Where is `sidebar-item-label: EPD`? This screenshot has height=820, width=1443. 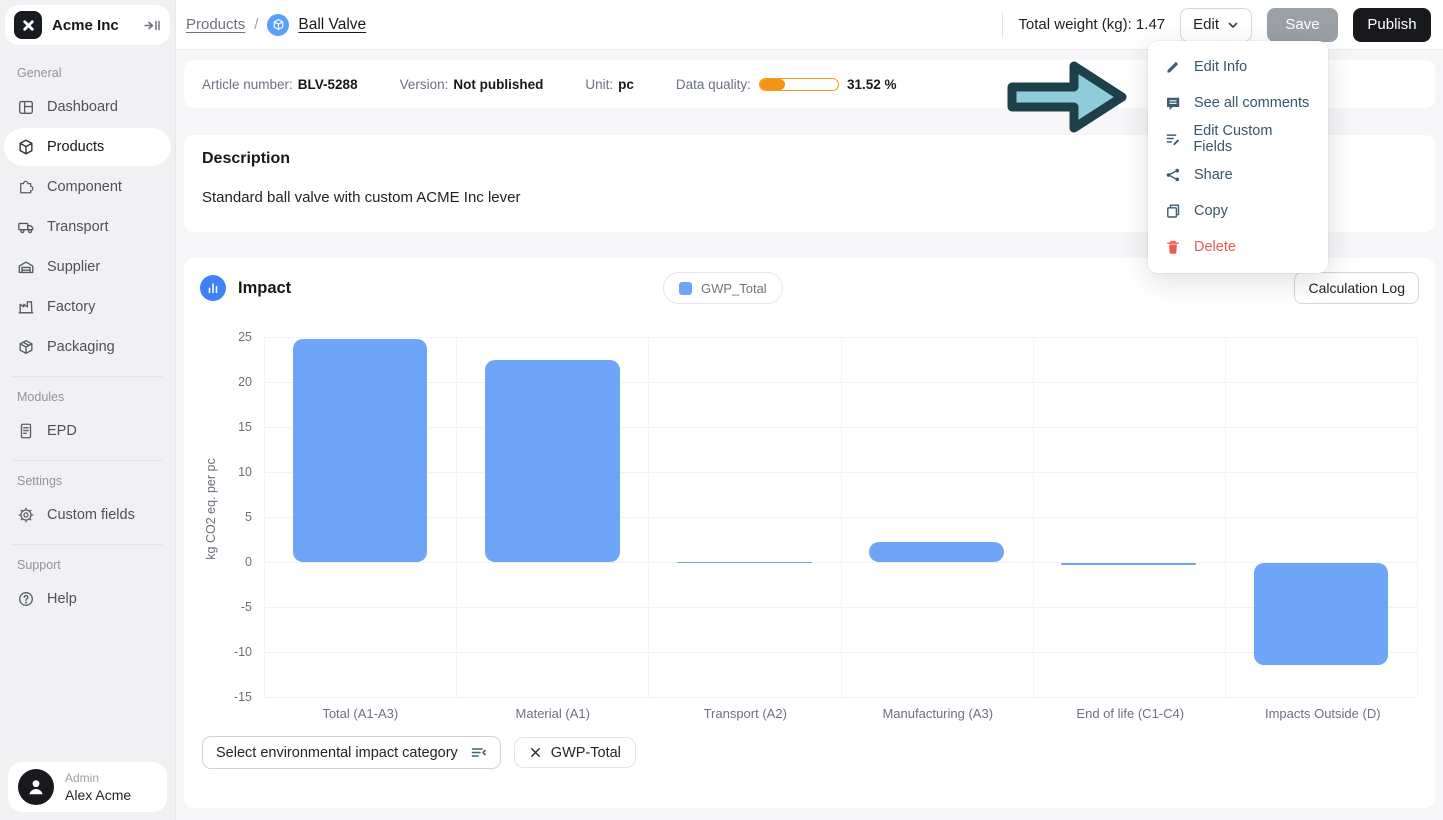
sidebar-item-label: EPD is located at coordinates (62, 431).